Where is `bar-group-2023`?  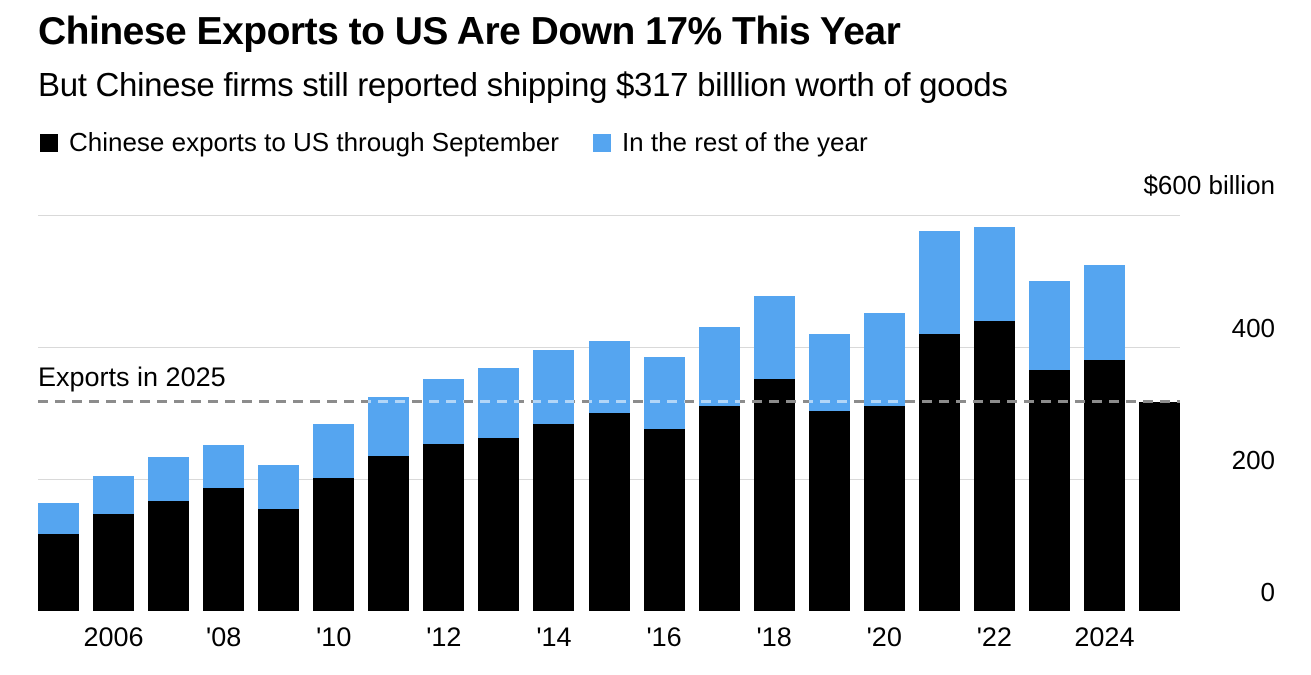
bar-group-2023 is located at coordinates (1049, 446).